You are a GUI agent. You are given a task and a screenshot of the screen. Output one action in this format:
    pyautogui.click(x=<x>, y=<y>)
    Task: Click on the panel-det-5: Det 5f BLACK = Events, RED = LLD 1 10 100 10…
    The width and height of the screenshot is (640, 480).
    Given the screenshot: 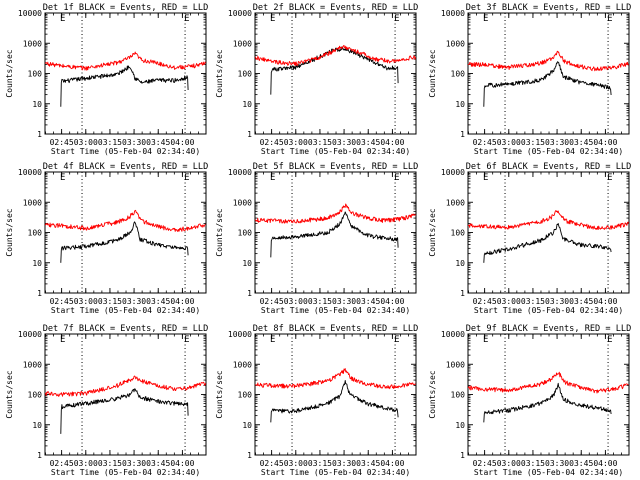 What is the action you would take?
    pyautogui.click(x=316, y=238)
    